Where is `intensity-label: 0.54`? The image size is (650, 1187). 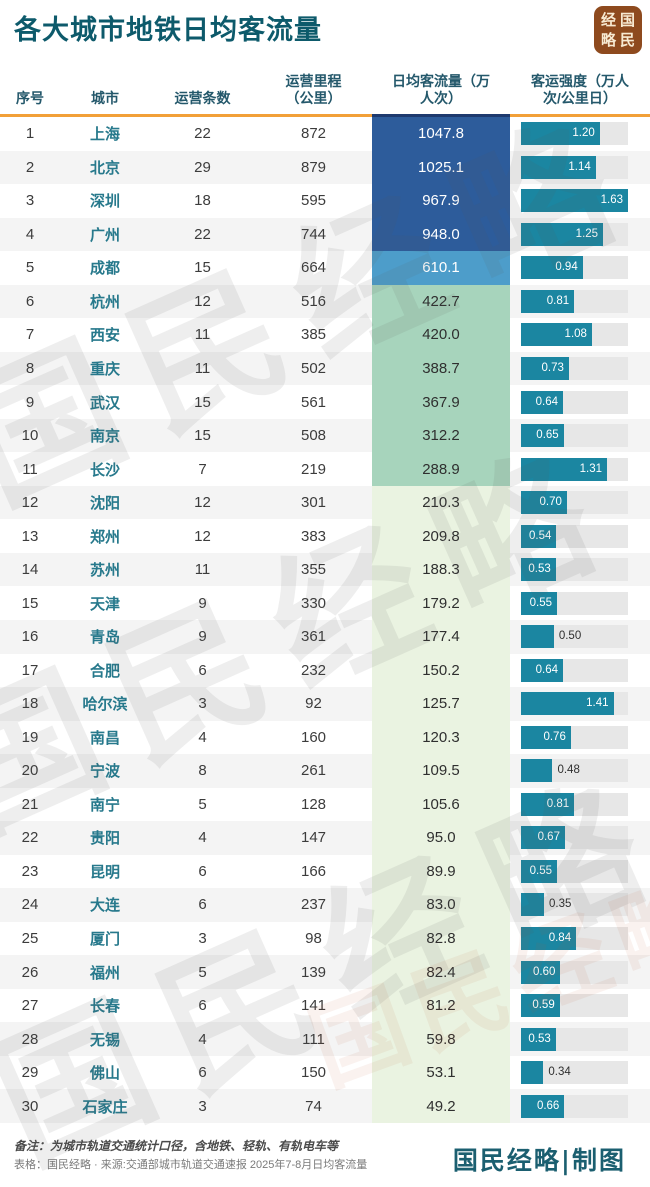
intensity-label: 0.54 is located at coordinates (540, 535).